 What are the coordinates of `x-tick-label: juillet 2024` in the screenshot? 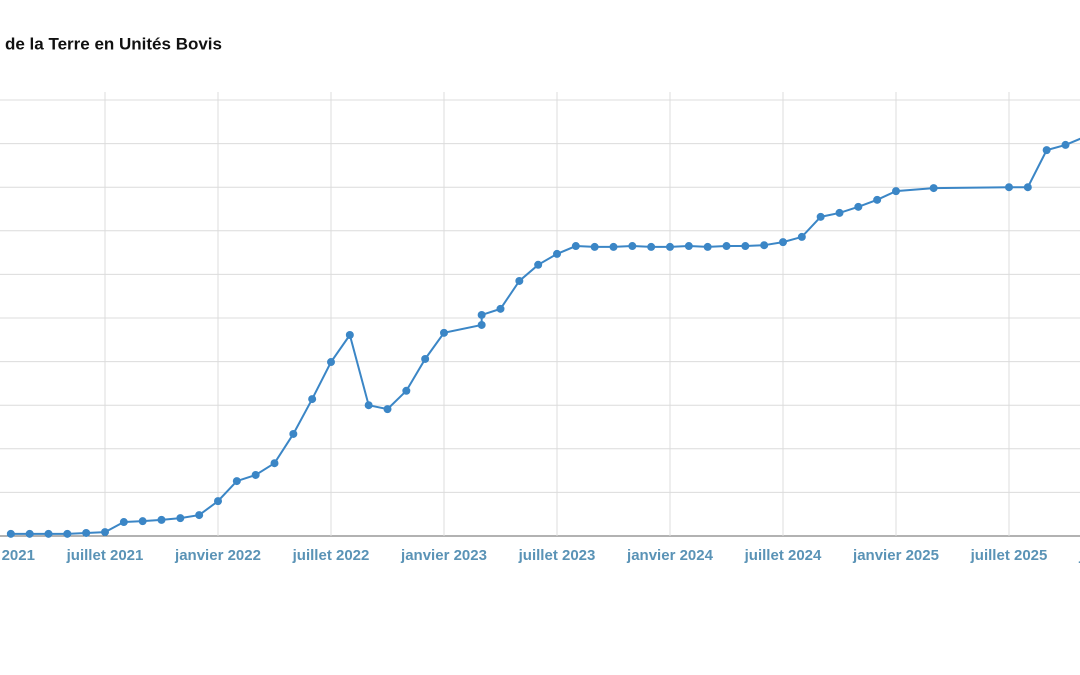 It's located at (783, 555).